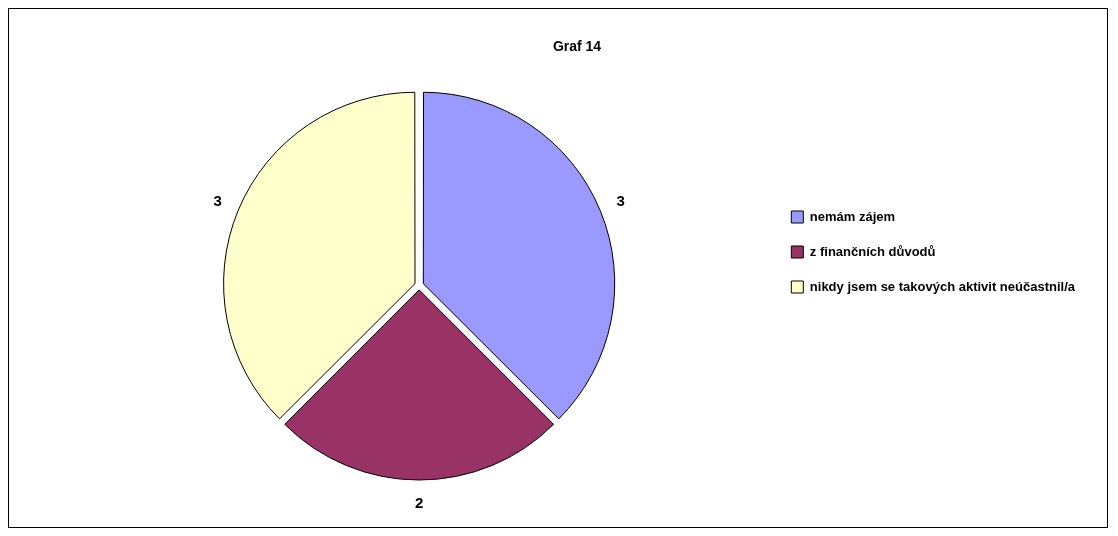  Describe the element at coordinates (419, 502) in the screenshot. I see `data-label: 2` at that location.